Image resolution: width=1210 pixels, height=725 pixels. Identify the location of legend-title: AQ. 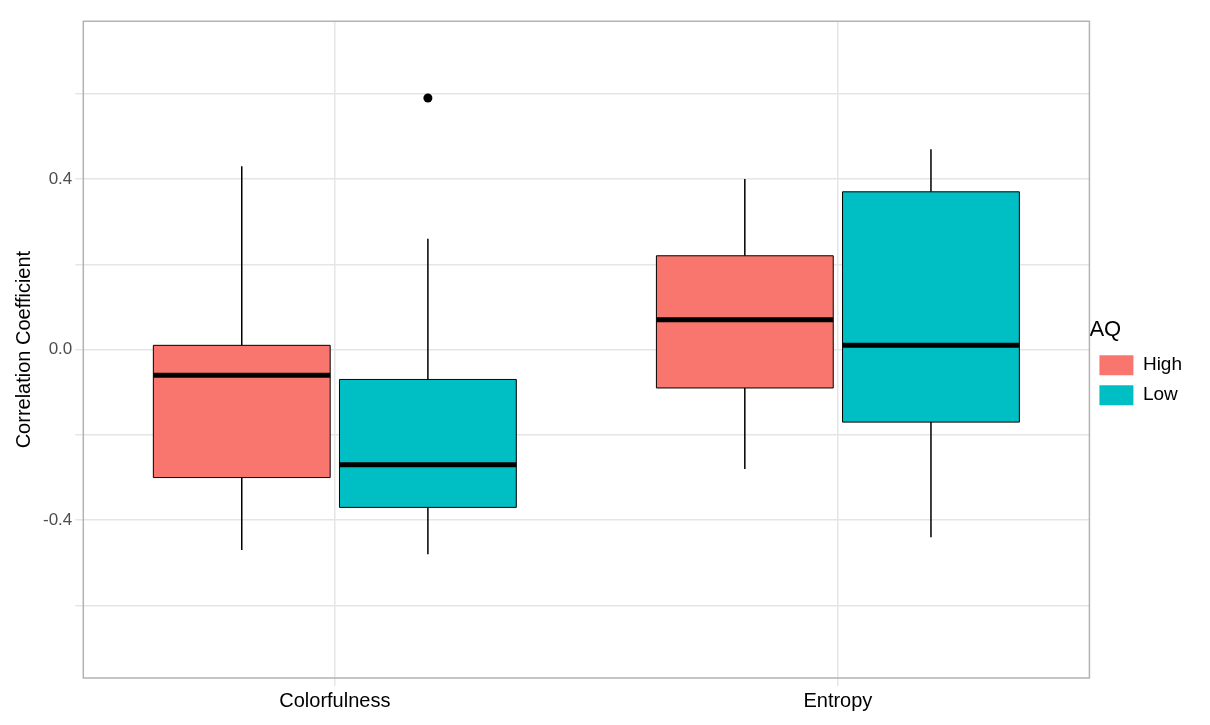
(1105, 328).